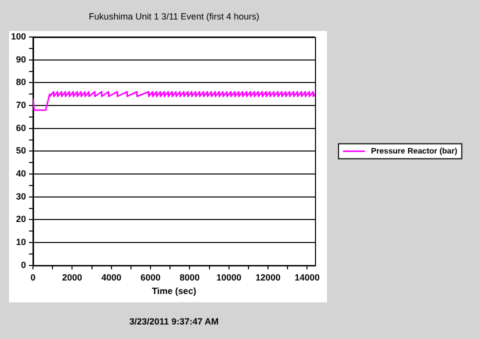 The width and height of the screenshot is (480, 339). I want to click on x-tick-label: 12000, so click(268, 277).